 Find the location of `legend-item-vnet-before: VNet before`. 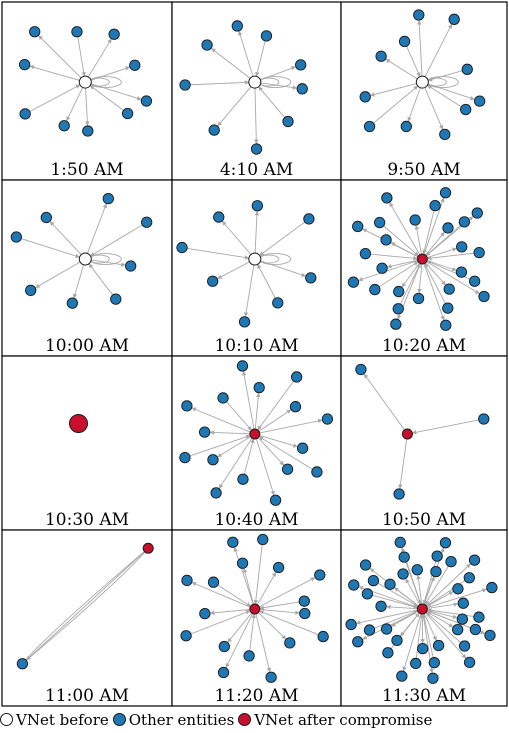

legend-item-vnet-before: VNet before is located at coordinates (54, 720).